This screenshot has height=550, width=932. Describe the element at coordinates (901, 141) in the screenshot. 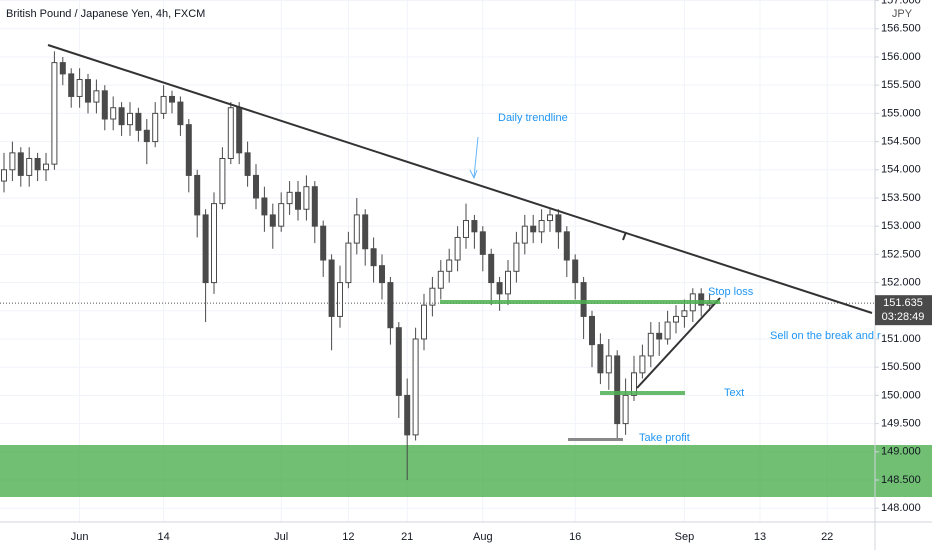

I see `y-tick-label: 154.500` at that location.